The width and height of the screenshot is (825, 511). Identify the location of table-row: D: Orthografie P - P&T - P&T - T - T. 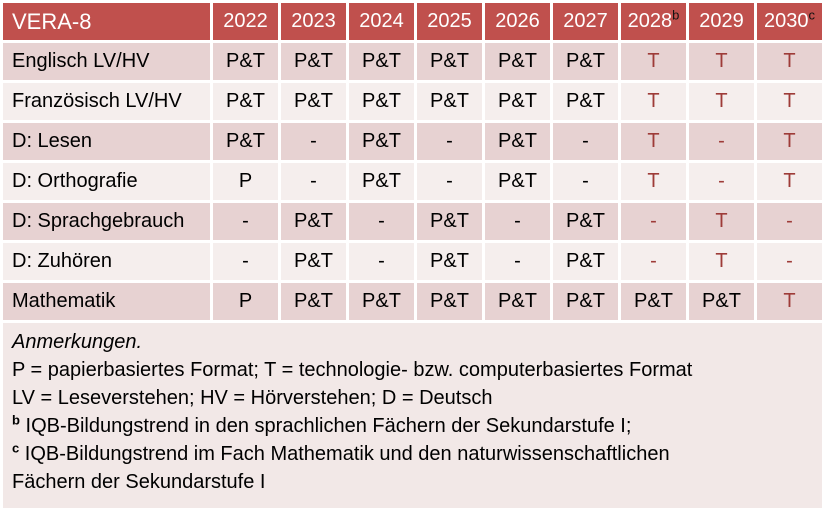
(412, 181).